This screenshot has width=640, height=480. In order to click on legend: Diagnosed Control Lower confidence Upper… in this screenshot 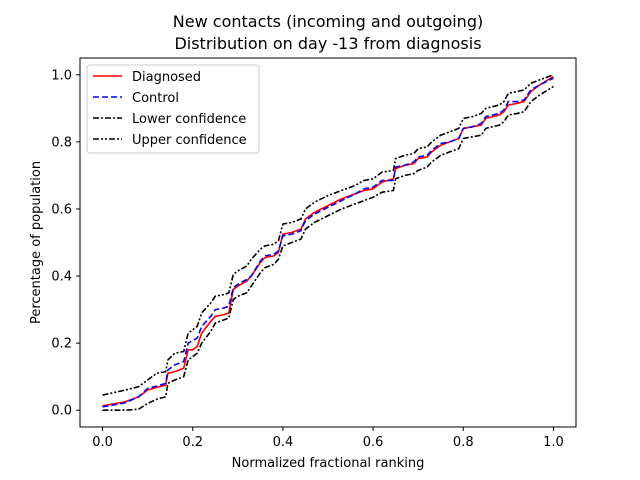, I will do `click(173, 109)`.